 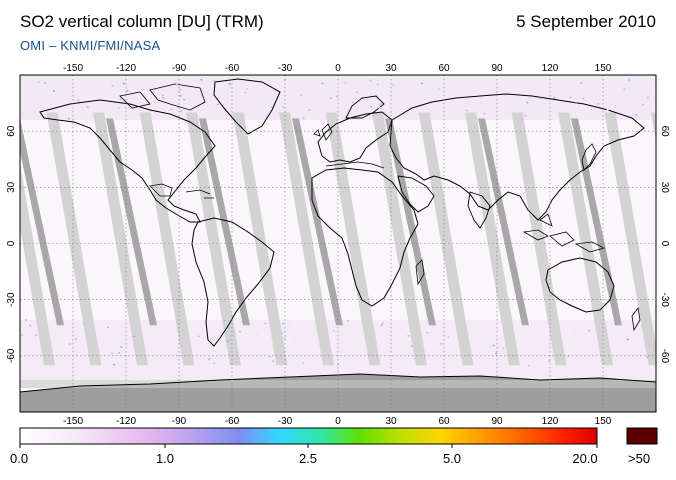 I want to click on lat-ticks-right: 60 30 0 -30 -60, so click(x=664, y=245).